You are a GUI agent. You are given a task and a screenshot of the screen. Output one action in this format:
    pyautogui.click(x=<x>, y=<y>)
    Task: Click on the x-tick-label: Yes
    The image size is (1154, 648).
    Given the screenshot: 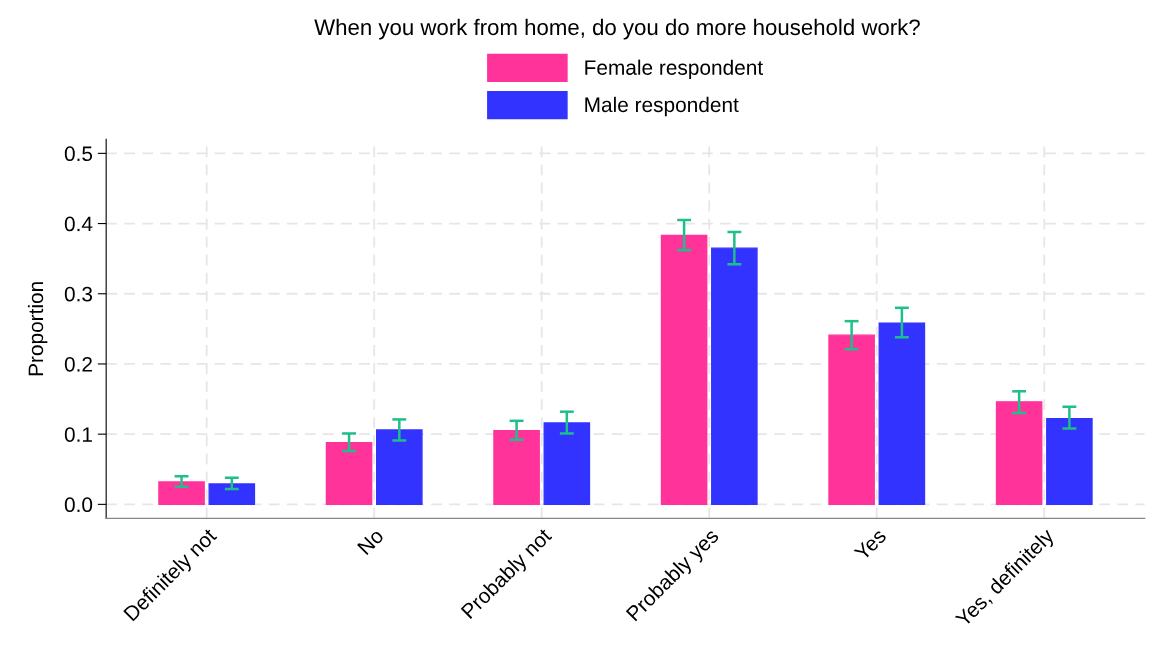 What is the action you would take?
    pyautogui.click(x=870, y=544)
    